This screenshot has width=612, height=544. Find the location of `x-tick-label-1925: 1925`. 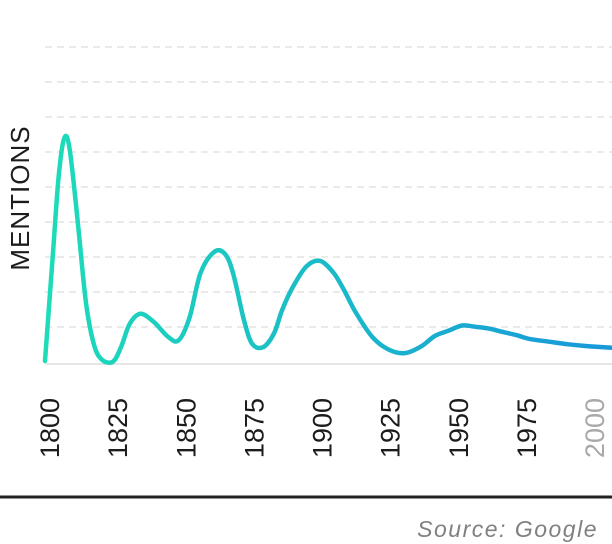

x-tick-label-1925: 1925 is located at coordinates (391, 428).